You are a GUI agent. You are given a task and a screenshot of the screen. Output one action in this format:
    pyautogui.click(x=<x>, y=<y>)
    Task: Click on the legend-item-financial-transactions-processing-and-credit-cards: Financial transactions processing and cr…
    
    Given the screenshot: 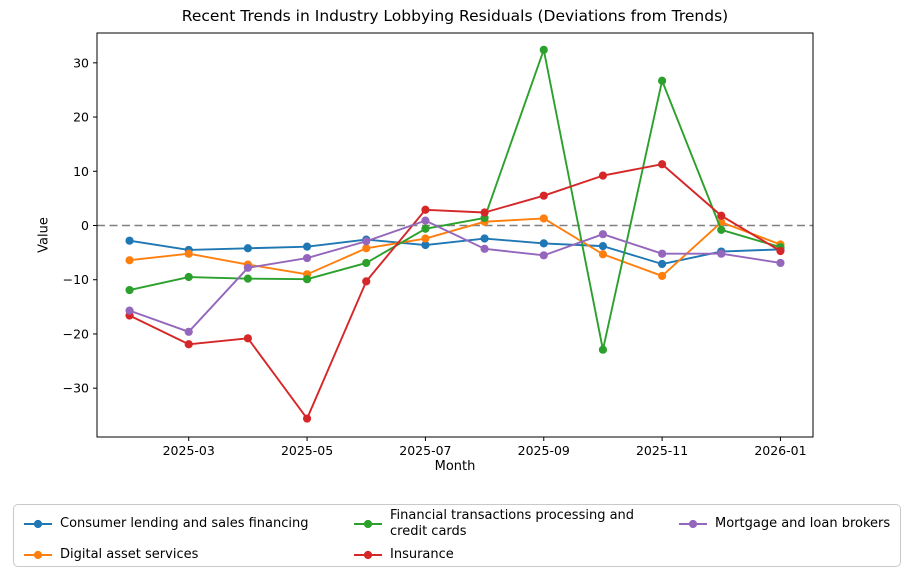 What is the action you would take?
    pyautogui.click(x=506, y=524)
    